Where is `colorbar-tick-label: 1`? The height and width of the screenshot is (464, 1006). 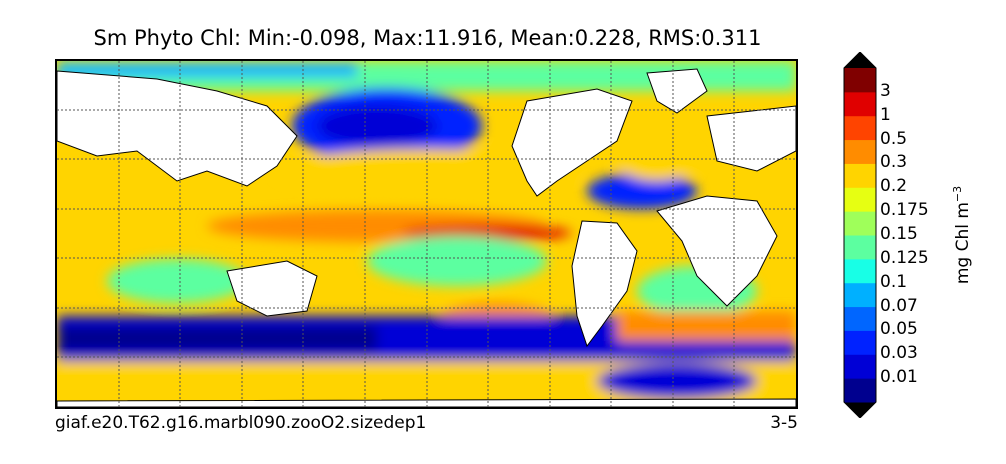 colorbar-tick-label: 1 is located at coordinates (885, 114).